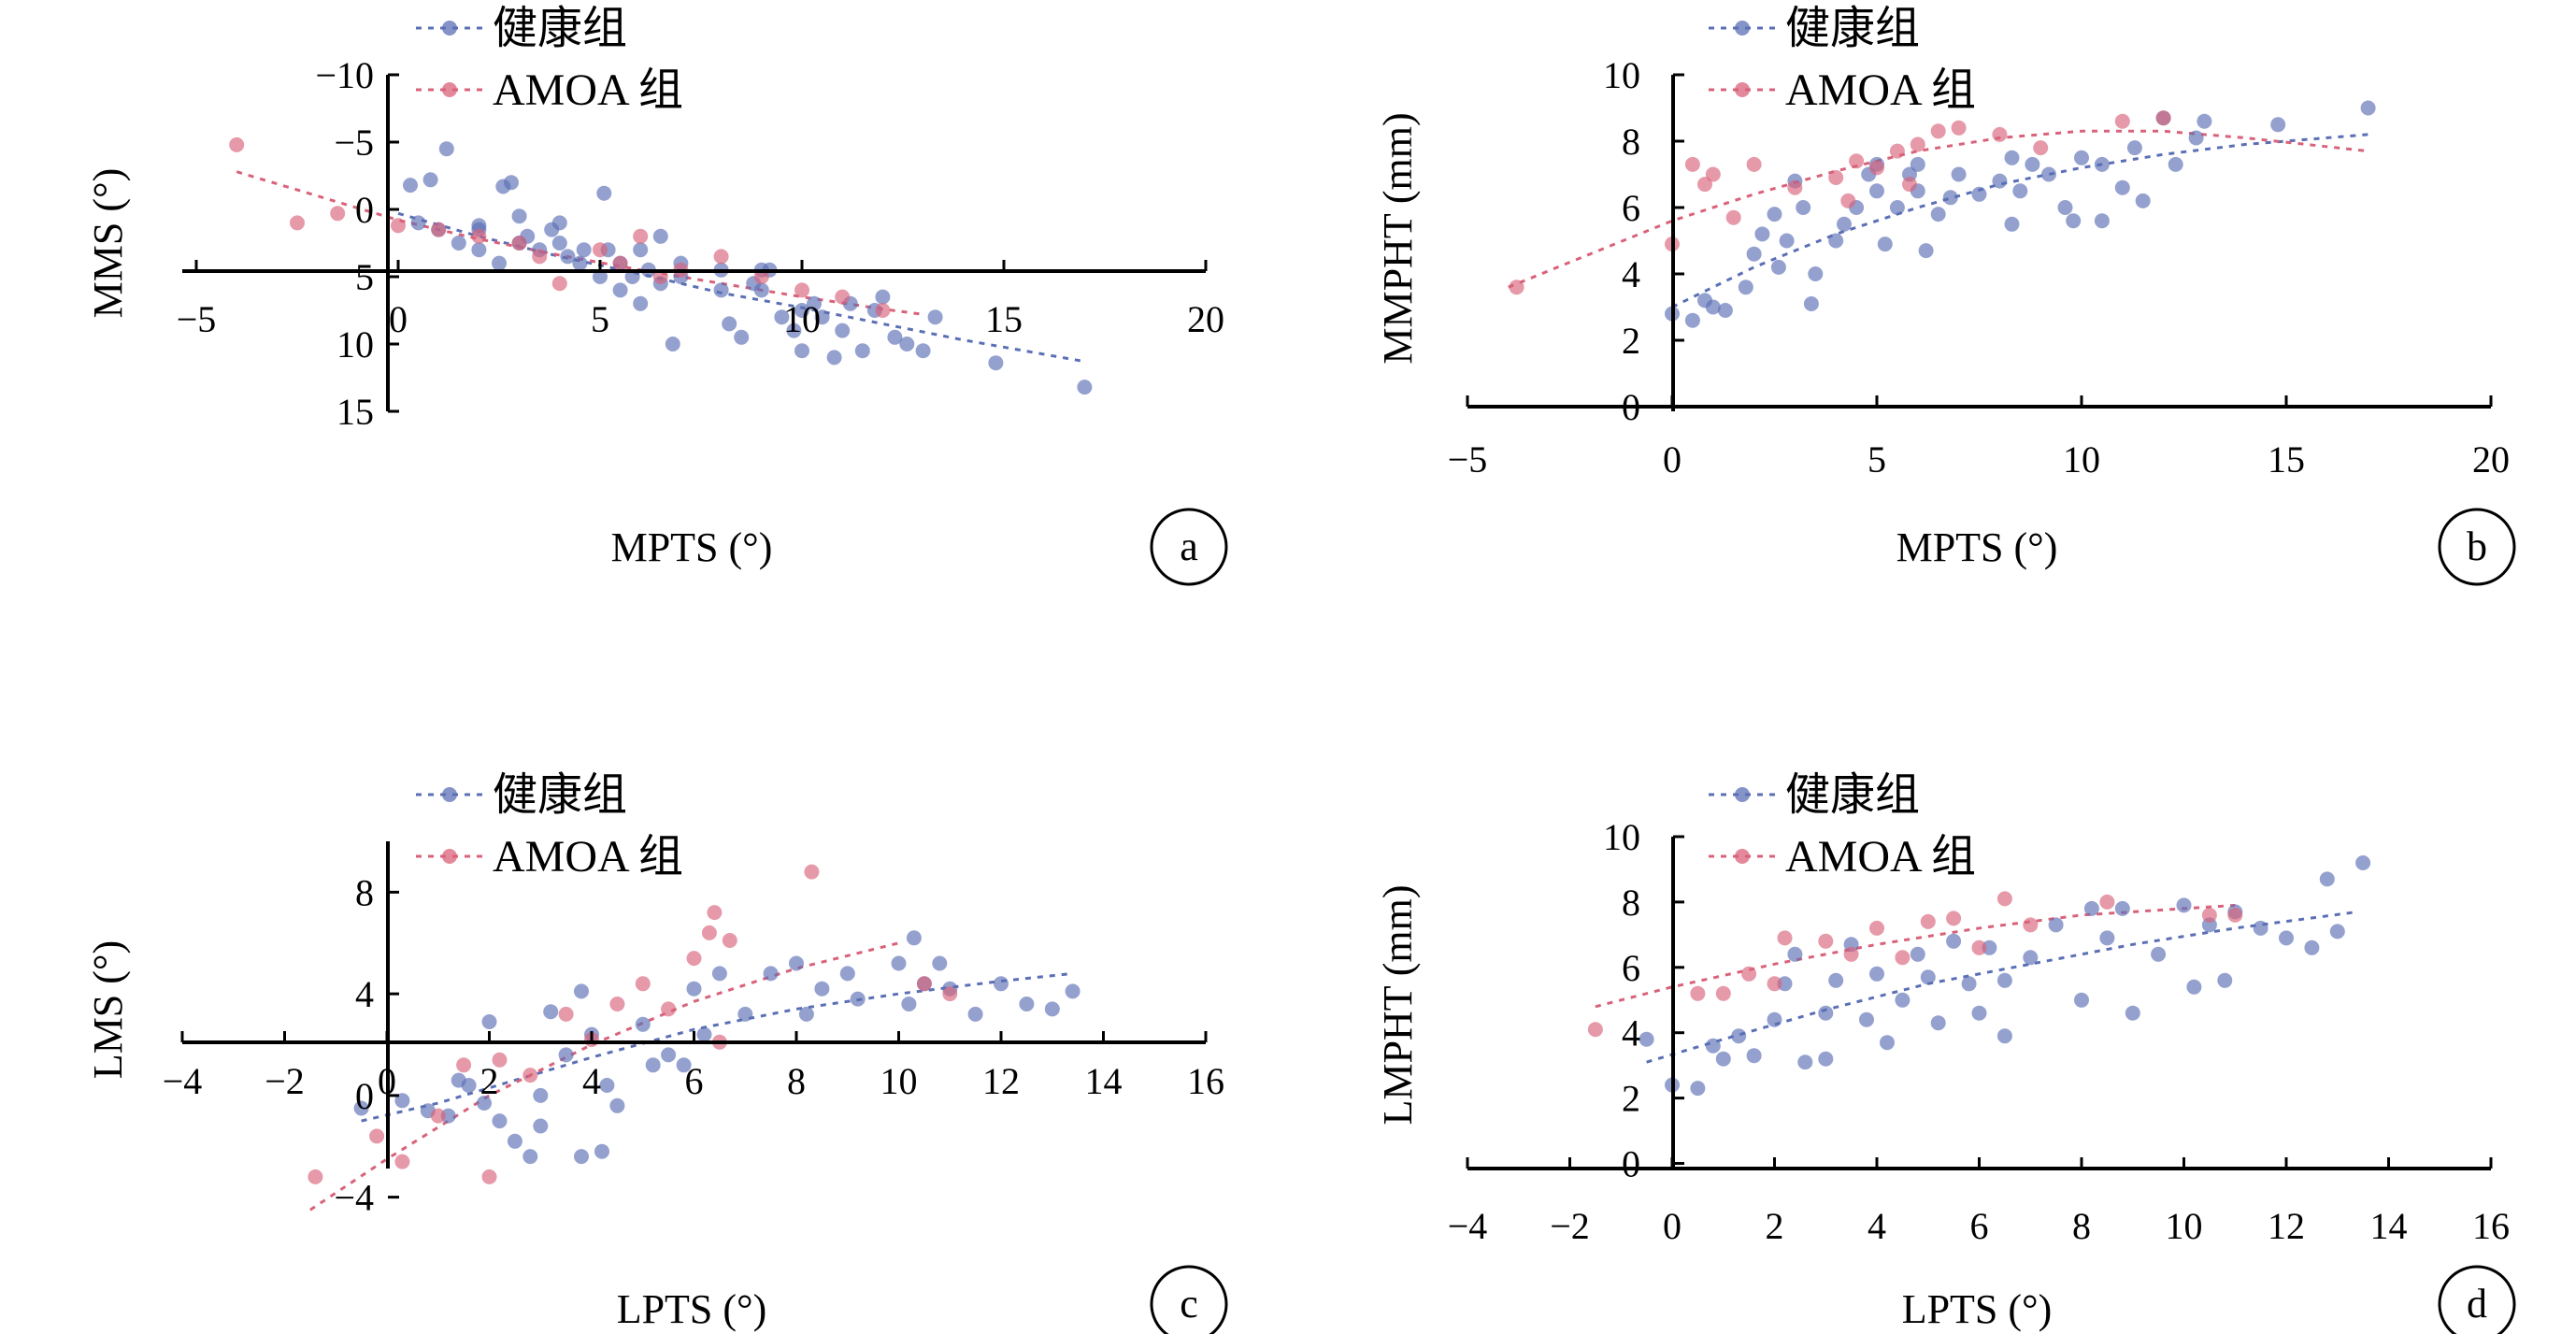  I want to click on y-tick-label: 10, so click(355, 344).